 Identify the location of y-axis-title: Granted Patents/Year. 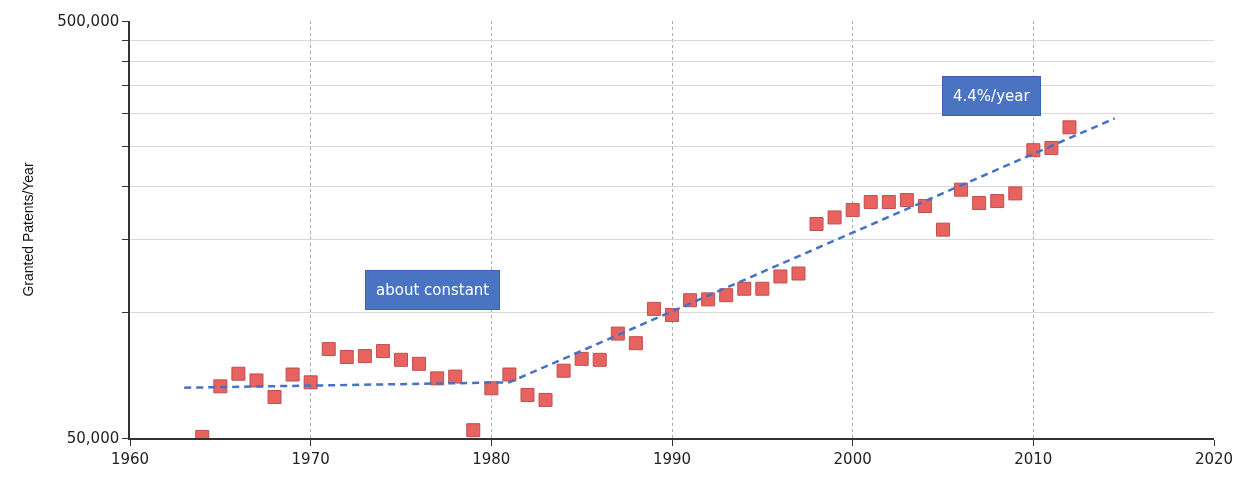
(28, 229).